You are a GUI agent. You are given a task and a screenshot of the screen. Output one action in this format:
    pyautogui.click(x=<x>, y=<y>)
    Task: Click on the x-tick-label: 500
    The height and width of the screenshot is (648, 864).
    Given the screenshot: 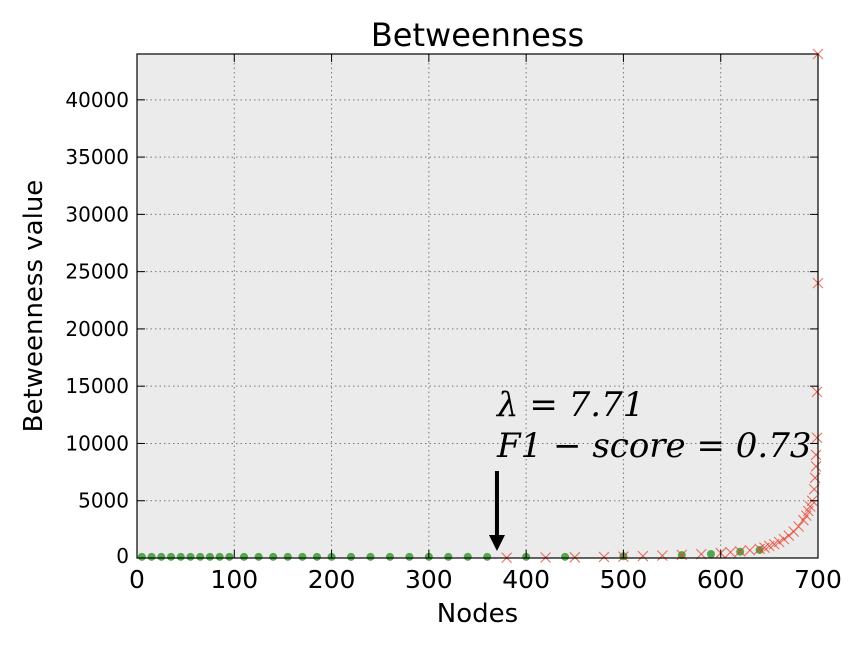 What is the action you would take?
    pyautogui.click(x=624, y=579)
    